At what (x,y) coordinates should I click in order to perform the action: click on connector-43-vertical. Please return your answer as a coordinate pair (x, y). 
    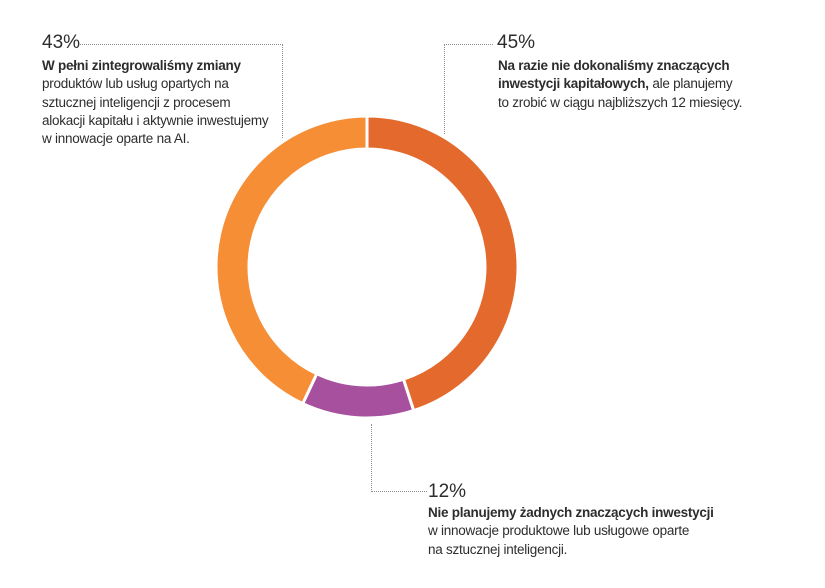
    Looking at the image, I should click on (282, 91).